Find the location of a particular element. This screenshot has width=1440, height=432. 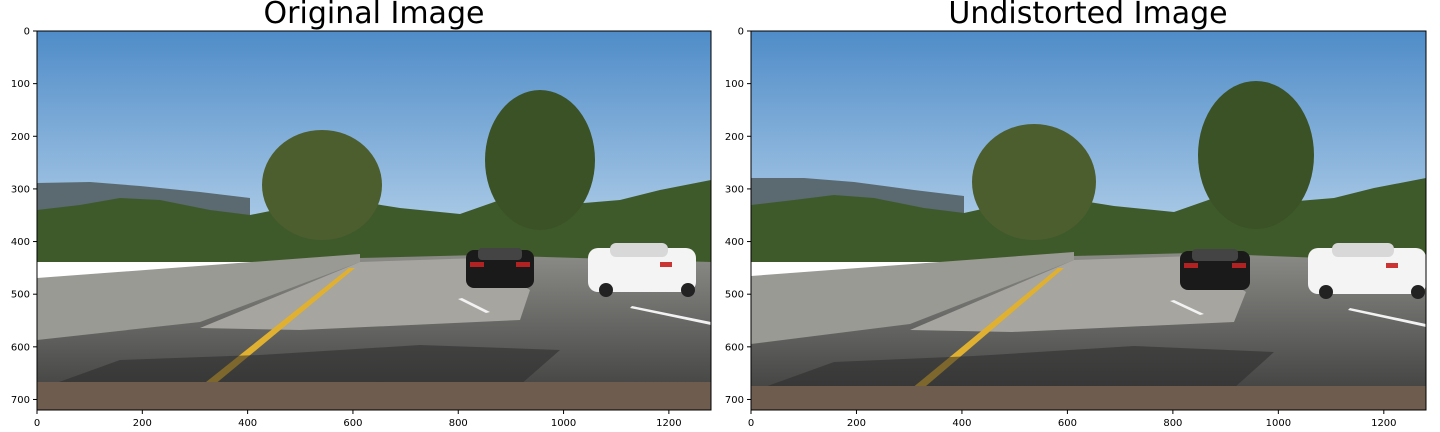

panel-title: Original Image is located at coordinates (374, 15).